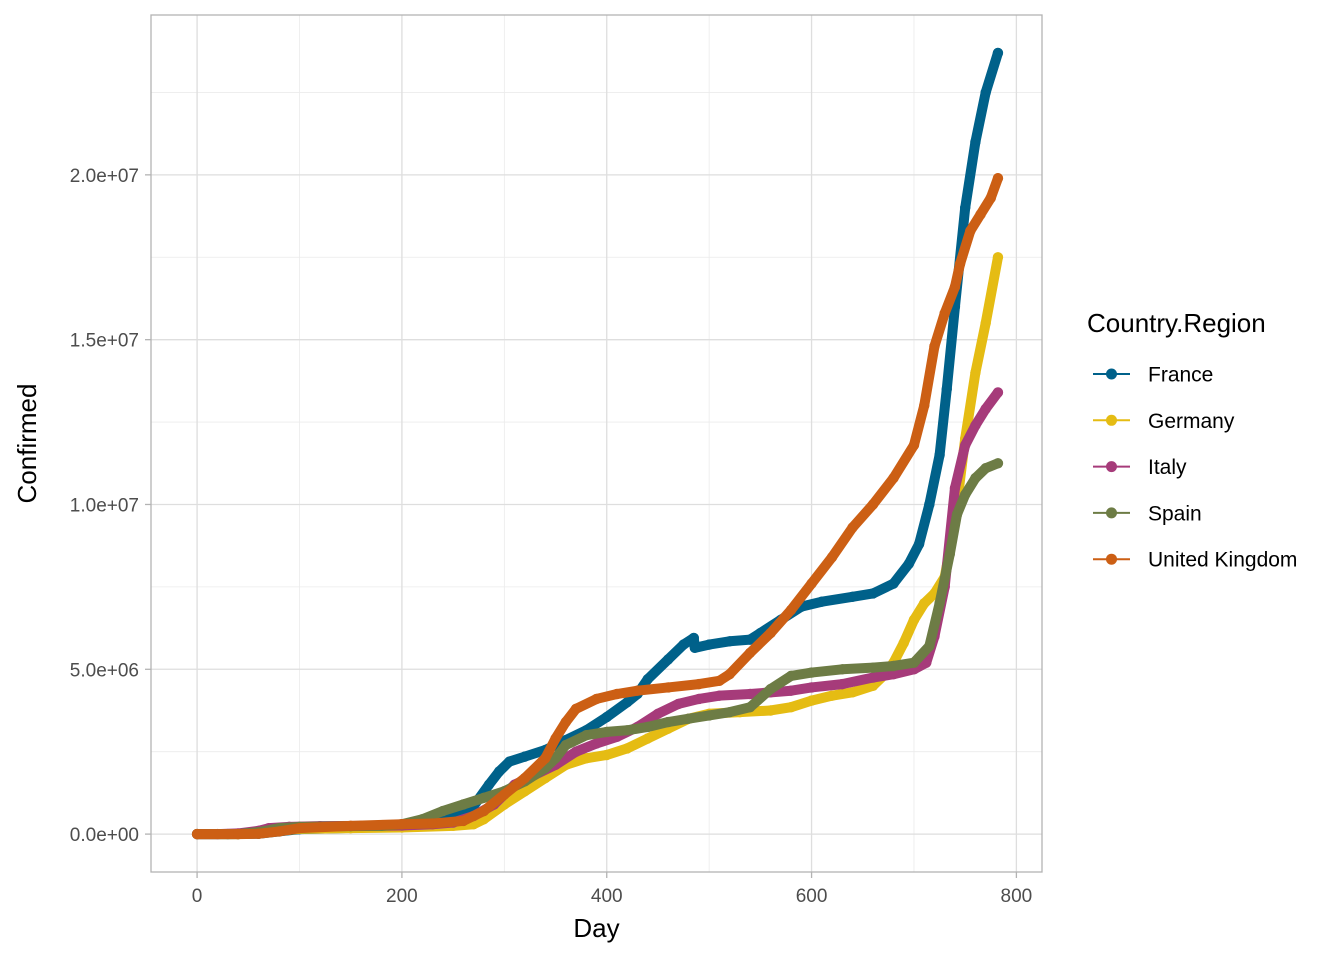  Describe the element at coordinates (812, 896) in the screenshot. I see `x-tick-label: 600` at that location.